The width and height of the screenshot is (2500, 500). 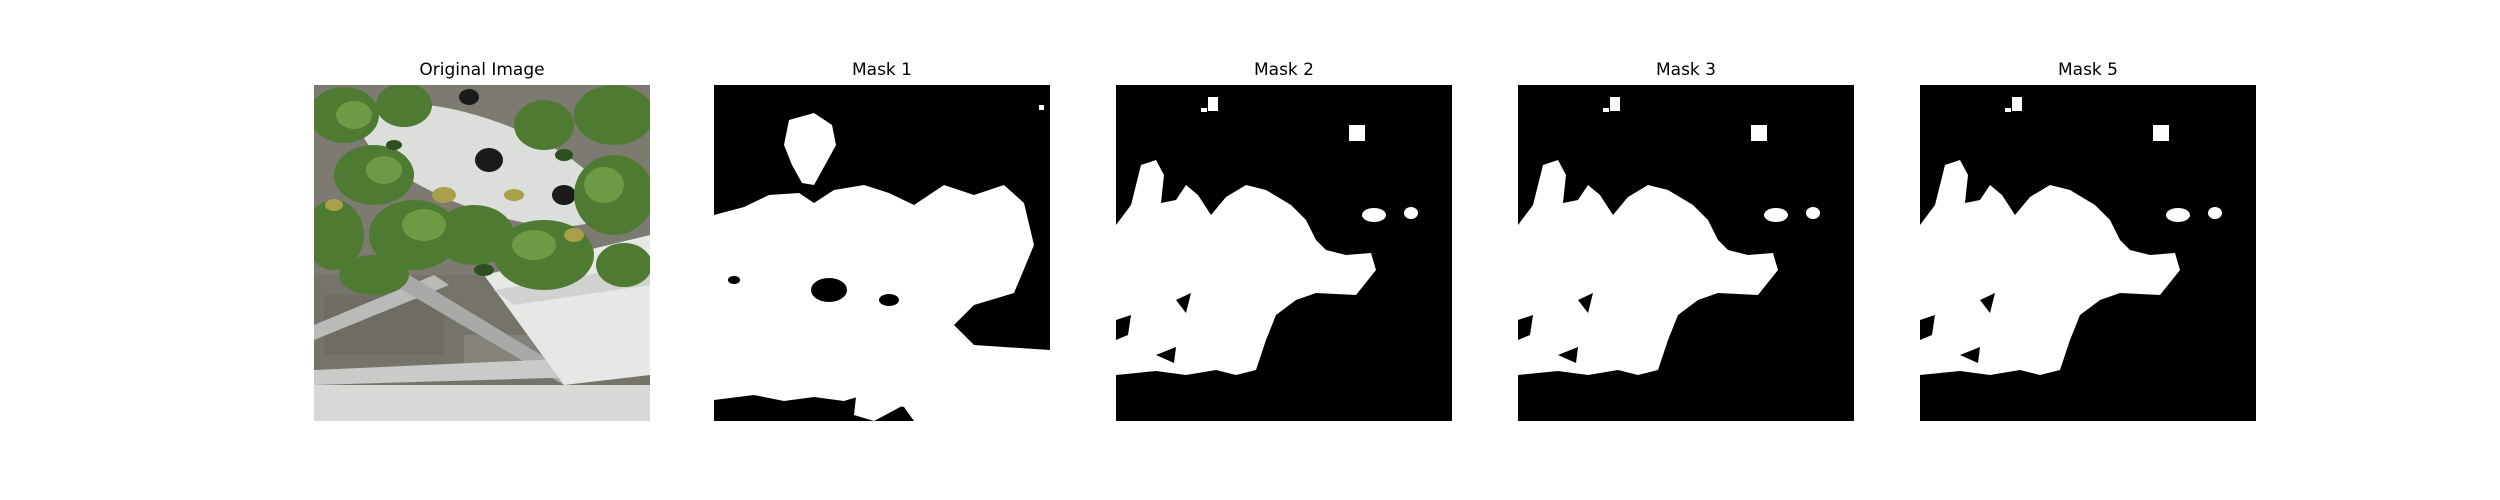 I want to click on mask-1-shape, so click(x=882, y=253).